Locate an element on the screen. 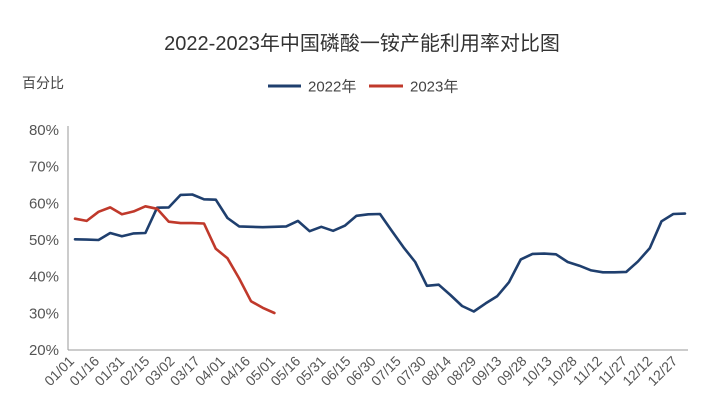 This screenshot has width=724, height=416. y-tick-label: 50% is located at coordinates (44, 240).